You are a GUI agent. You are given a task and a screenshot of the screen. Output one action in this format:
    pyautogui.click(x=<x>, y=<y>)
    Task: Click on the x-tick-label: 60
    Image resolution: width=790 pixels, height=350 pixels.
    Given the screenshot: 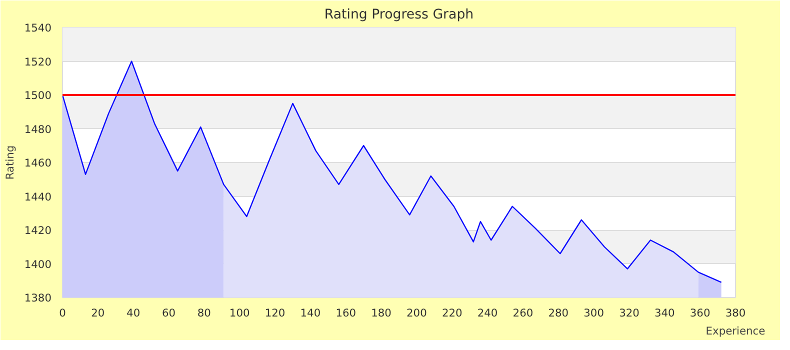 What is the action you would take?
    pyautogui.click(x=169, y=313)
    